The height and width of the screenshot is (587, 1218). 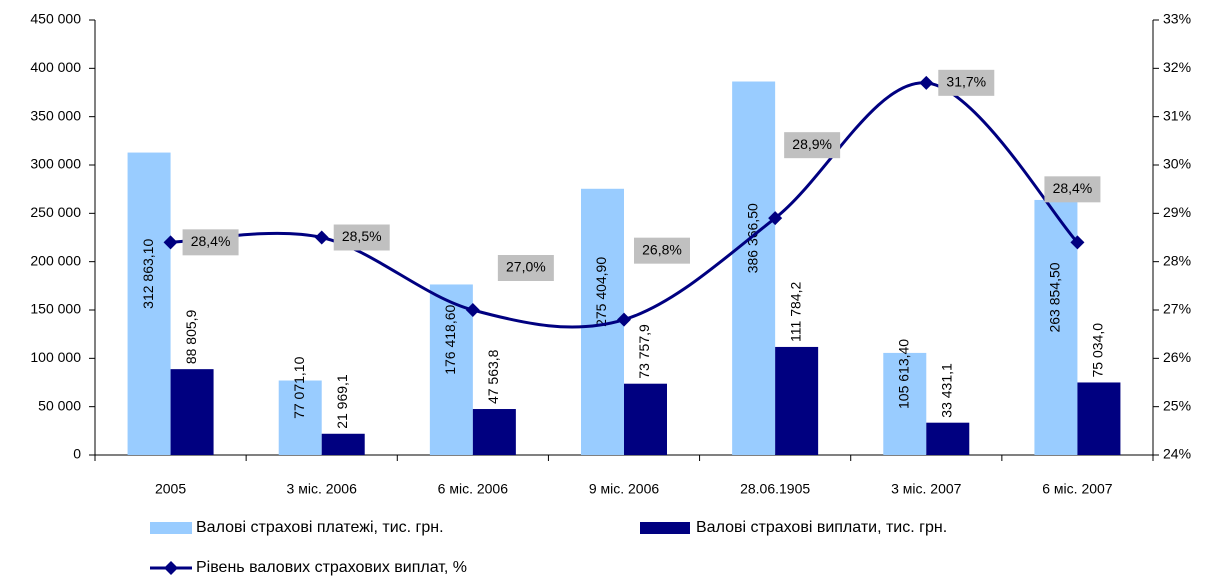 I want to click on y-tick-label: 250 000, so click(x=55, y=212).